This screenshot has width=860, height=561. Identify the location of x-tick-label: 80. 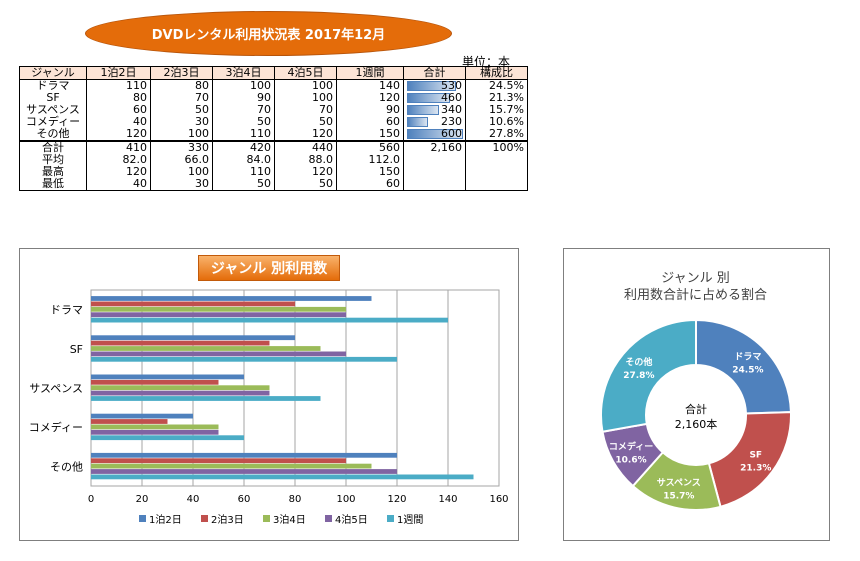
(295, 499).